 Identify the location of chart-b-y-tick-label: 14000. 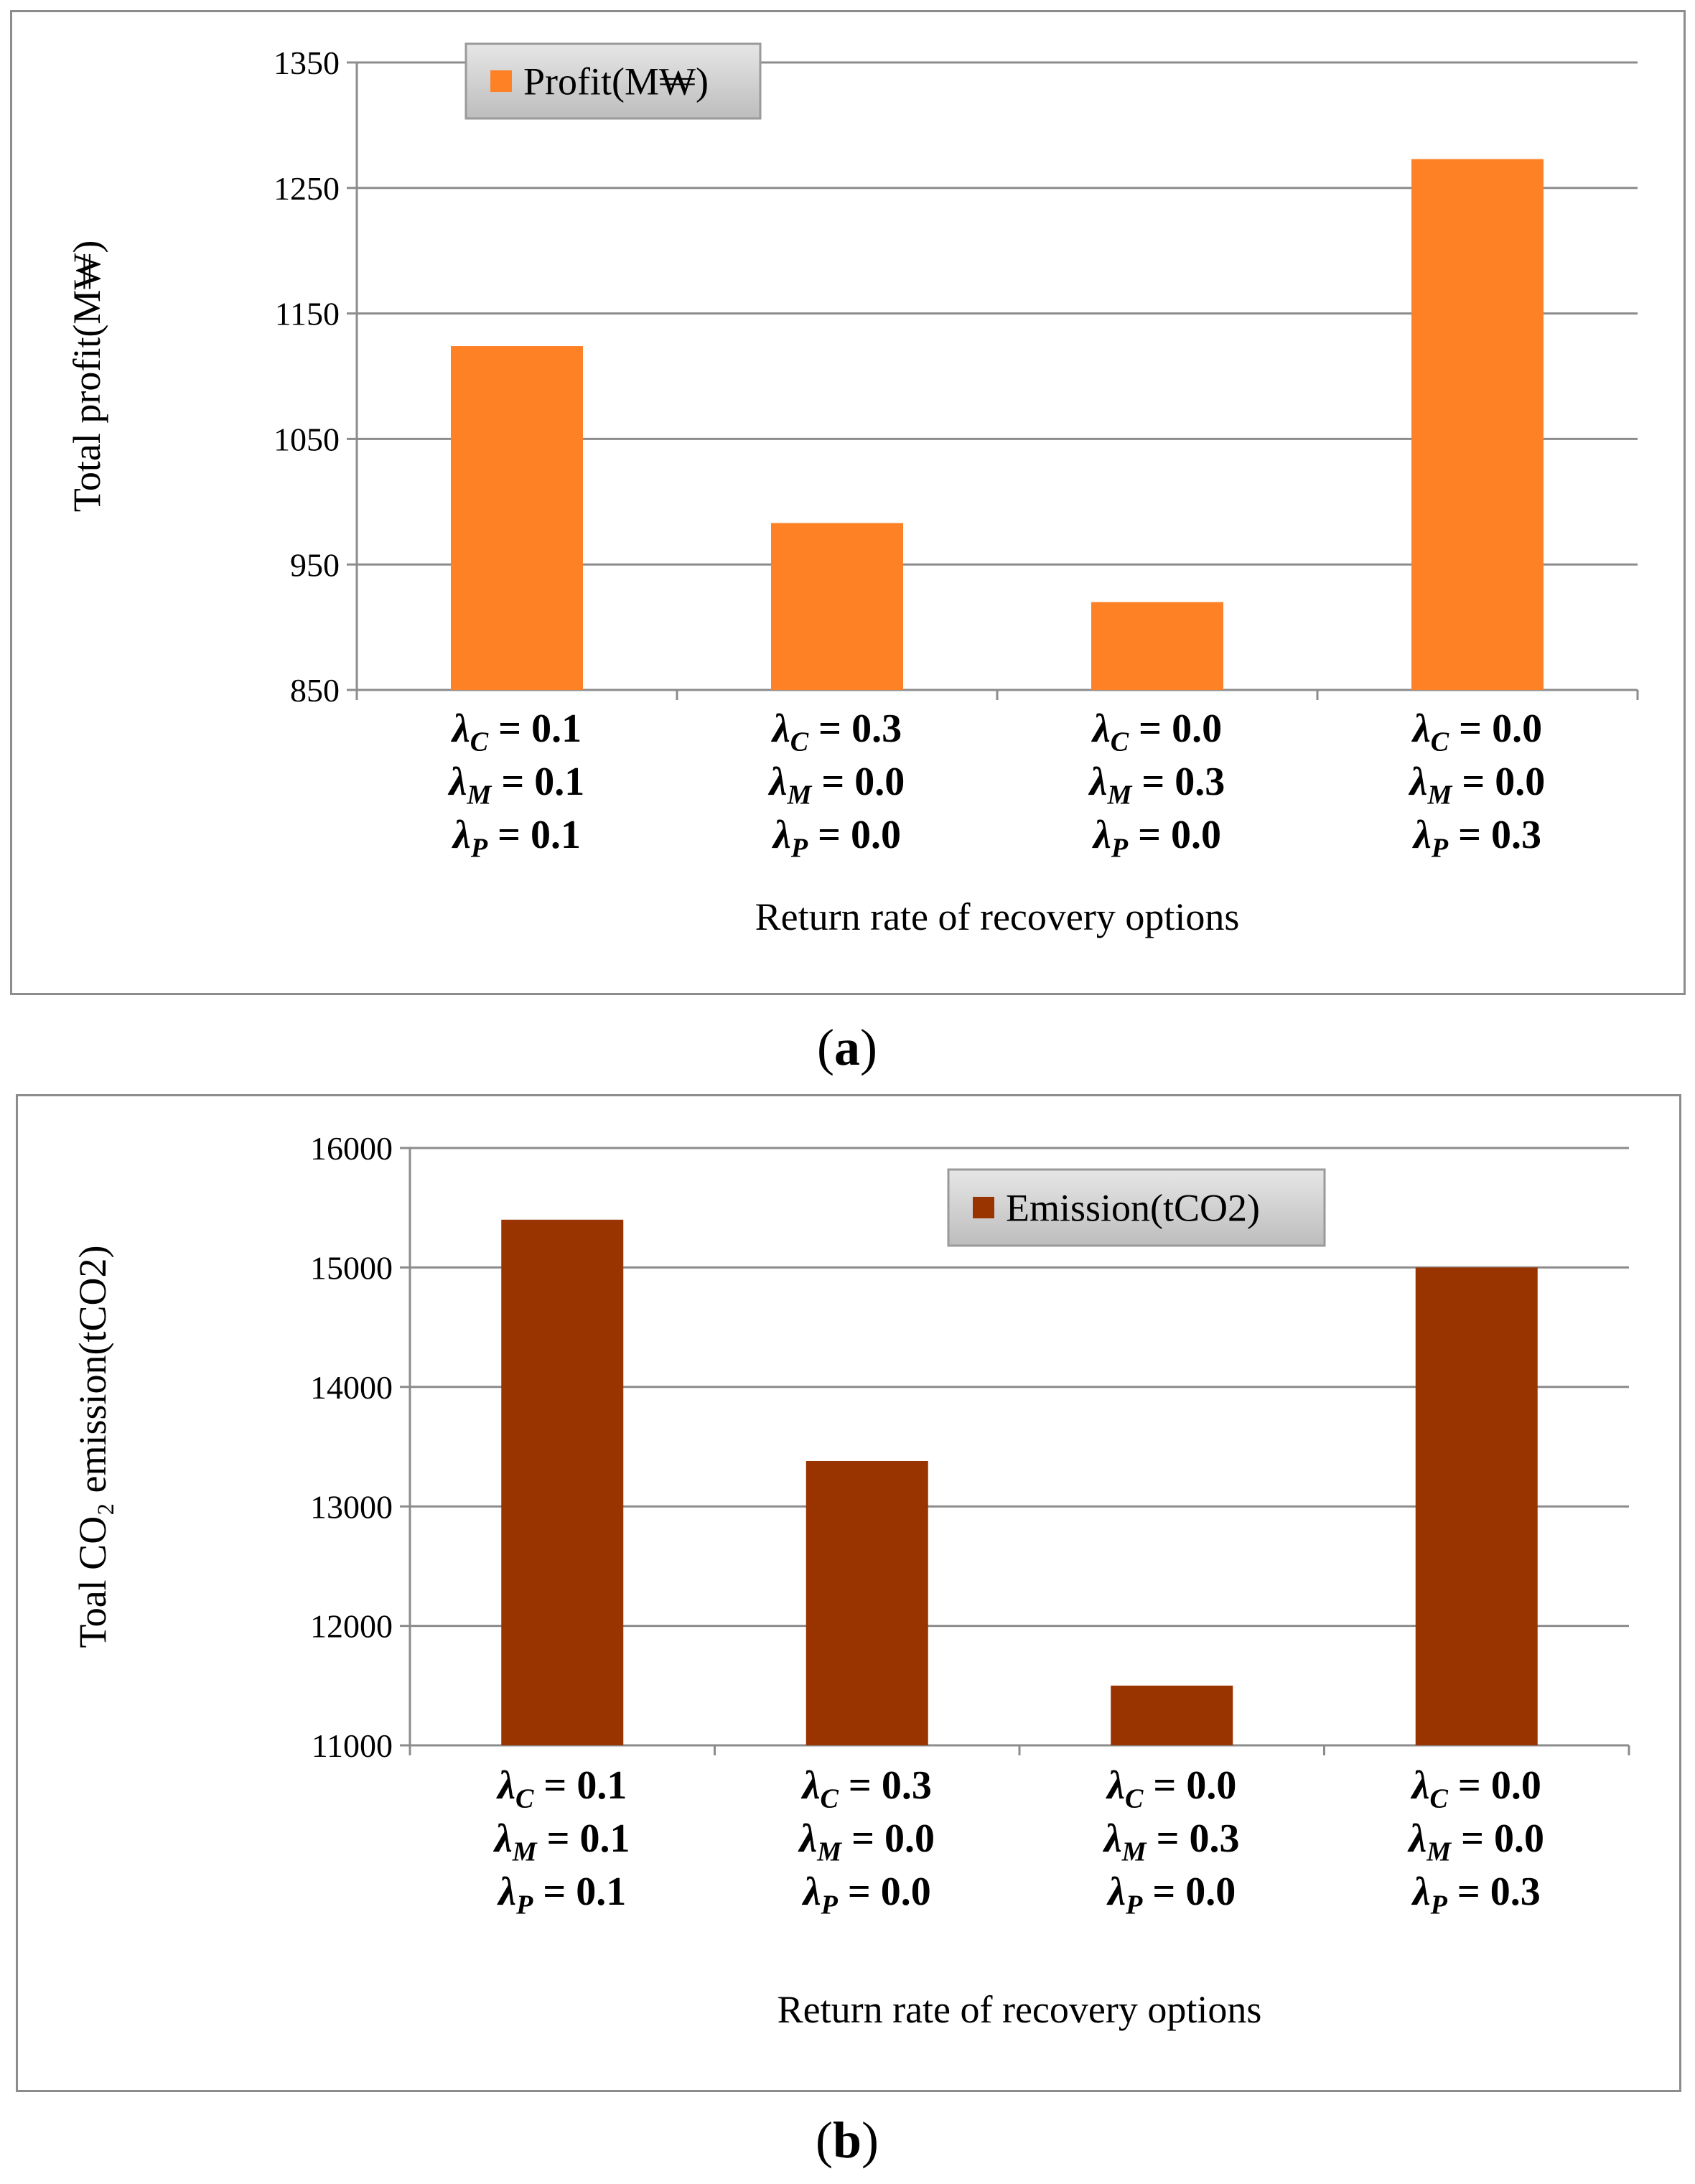
(351, 1387).